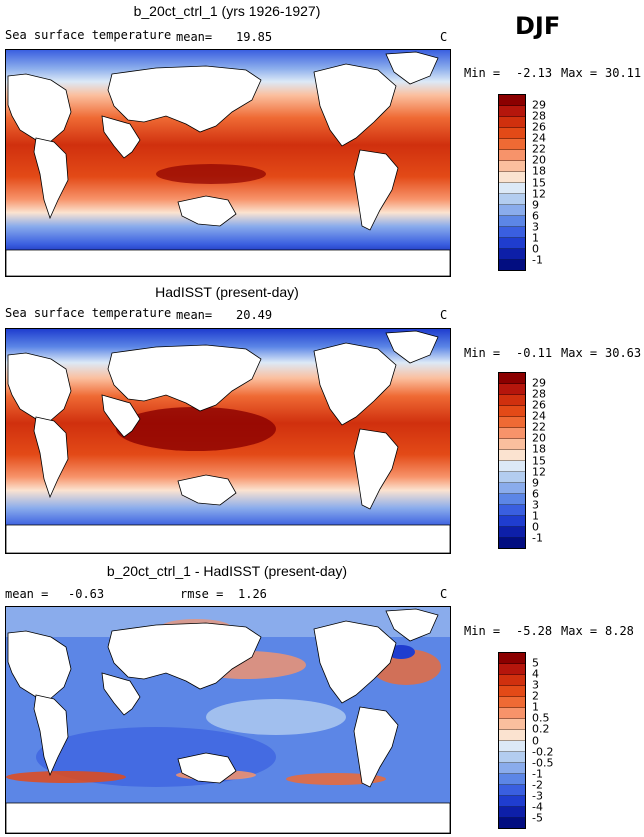  Describe the element at coordinates (535, 740) in the screenshot. I see `panel3-tick: 0` at that location.